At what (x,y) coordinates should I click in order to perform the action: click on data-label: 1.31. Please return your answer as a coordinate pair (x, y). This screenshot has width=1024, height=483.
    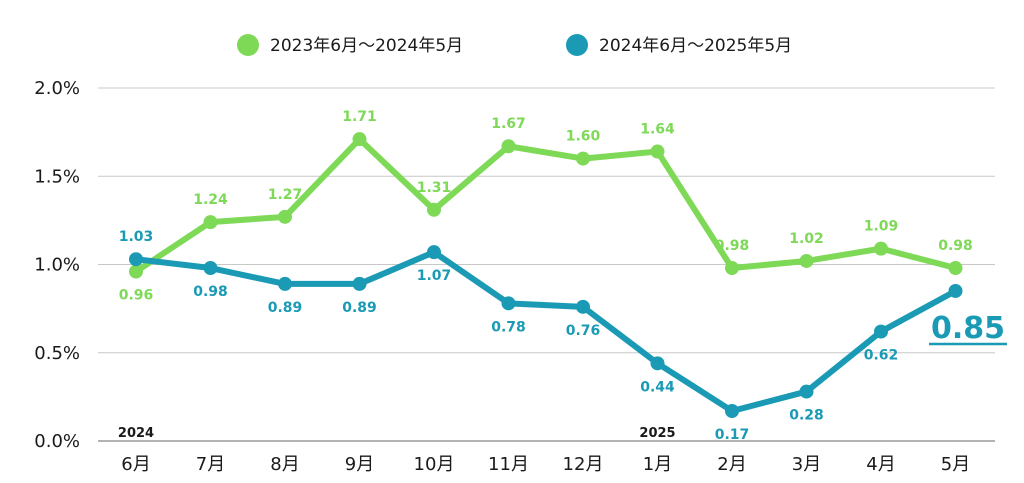
    Looking at the image, I should click on (434, 188).